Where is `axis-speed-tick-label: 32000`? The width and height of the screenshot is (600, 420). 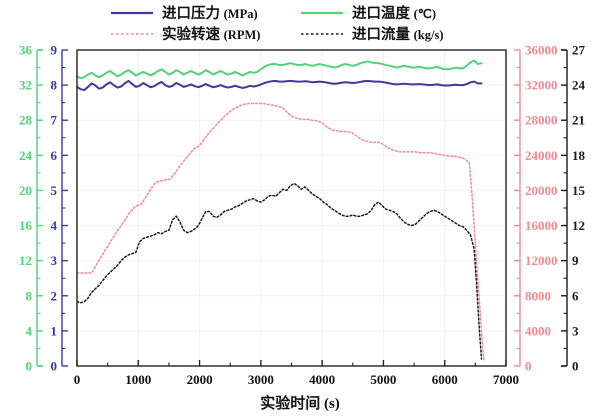 axis-speed-tick-label: 32000 is located at coordinates (541, 85).